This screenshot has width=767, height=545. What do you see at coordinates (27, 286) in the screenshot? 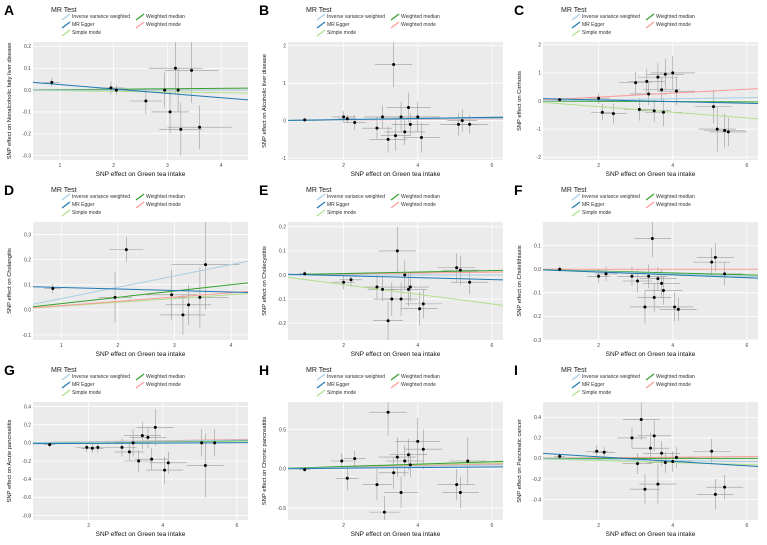
I see `y-tick-label: 0.1` at bounding box center [27, 286].